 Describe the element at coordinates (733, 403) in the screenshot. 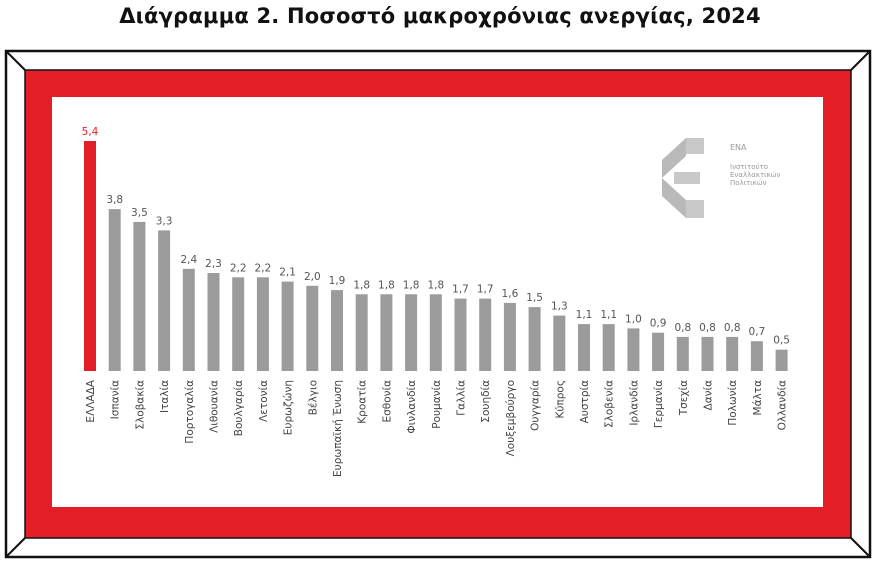

I see `category-label-26: Πολωνία` at that location.